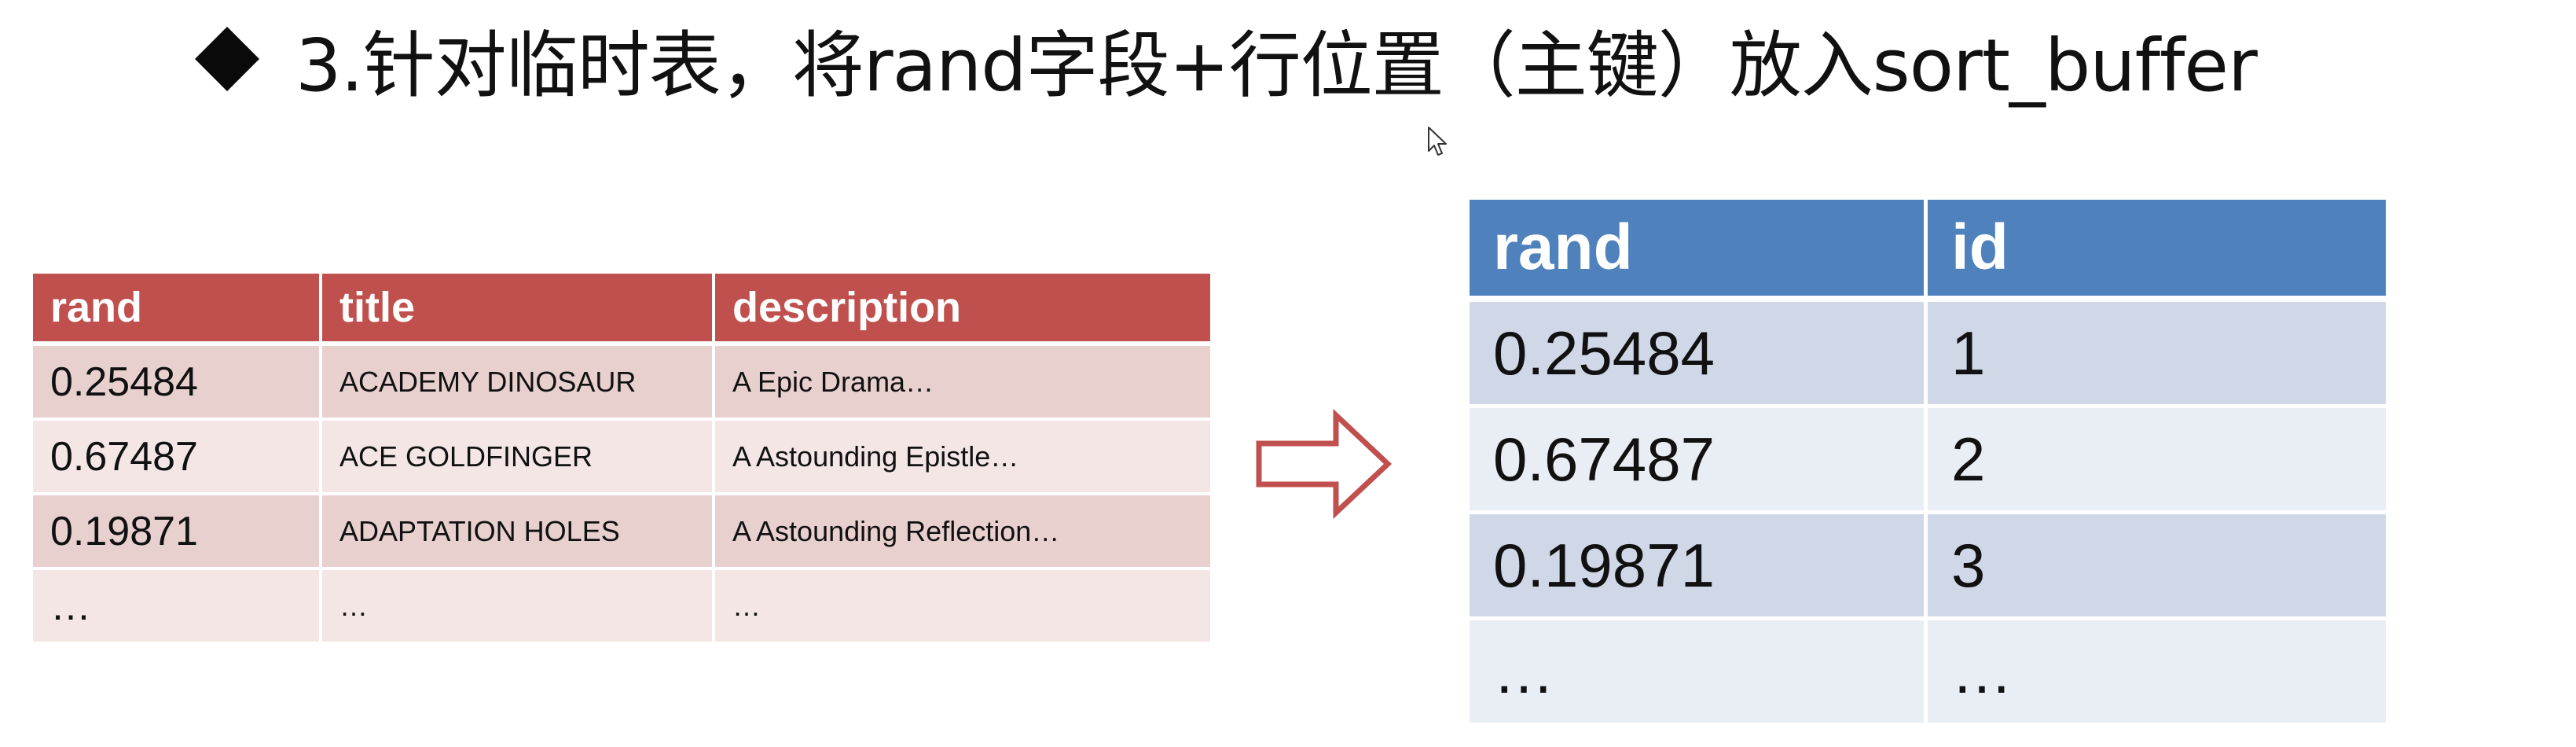 Image resolution: width=2576 pixels, height=747 pixels. I want to click on left-table-header-row: rand title description, so click(621, 310).